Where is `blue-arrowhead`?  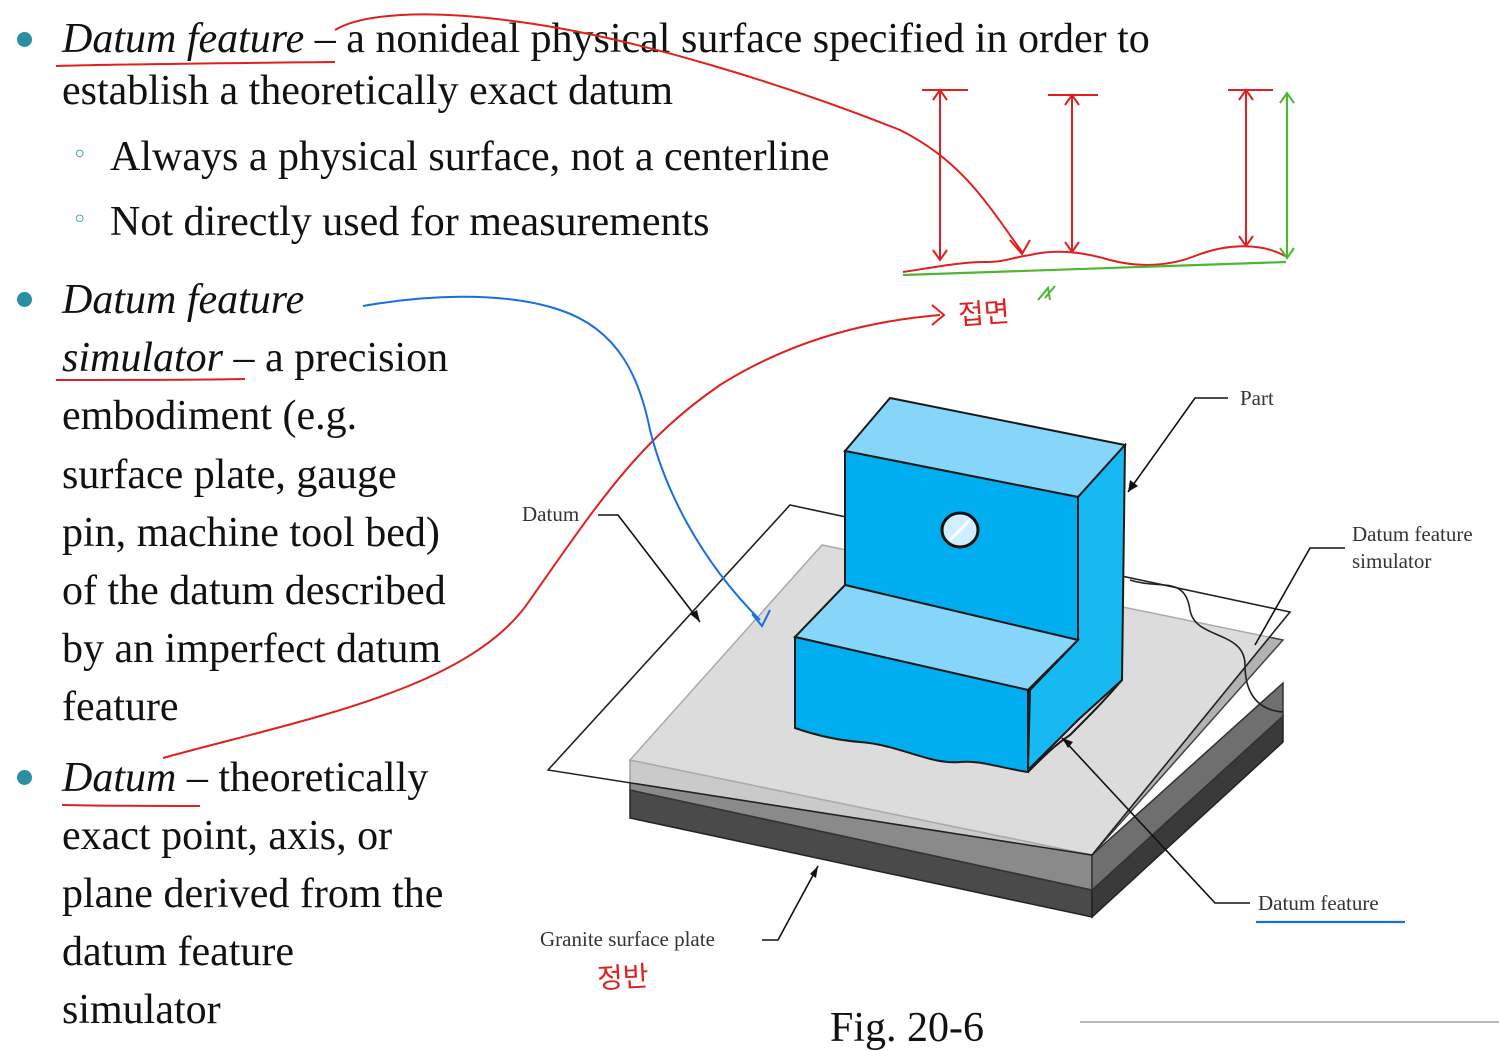 blue-arrowhead is located at coordinates (761, 618).